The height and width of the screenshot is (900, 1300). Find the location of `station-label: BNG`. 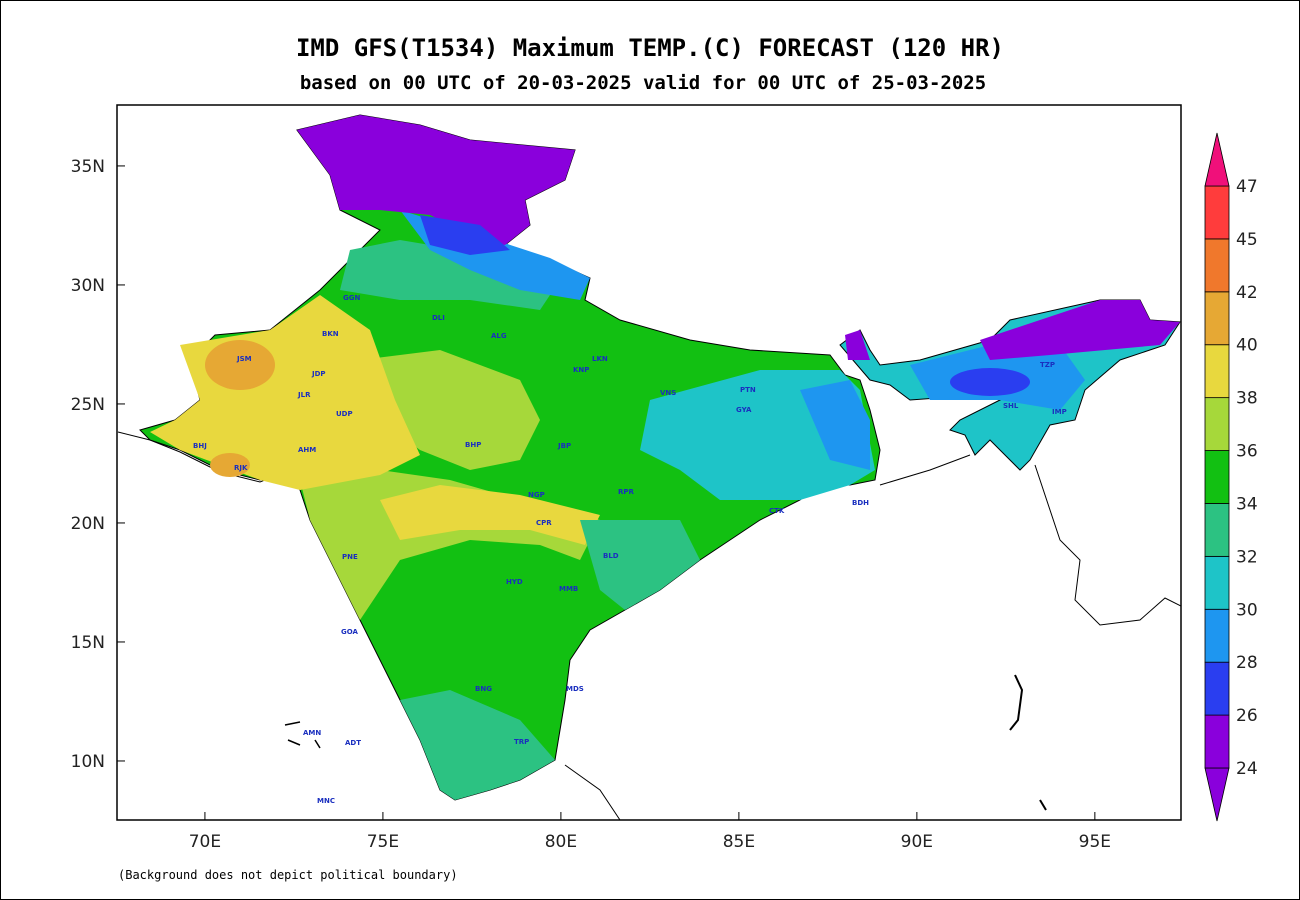

station-label: BNG is located at coordinates (483, 689).